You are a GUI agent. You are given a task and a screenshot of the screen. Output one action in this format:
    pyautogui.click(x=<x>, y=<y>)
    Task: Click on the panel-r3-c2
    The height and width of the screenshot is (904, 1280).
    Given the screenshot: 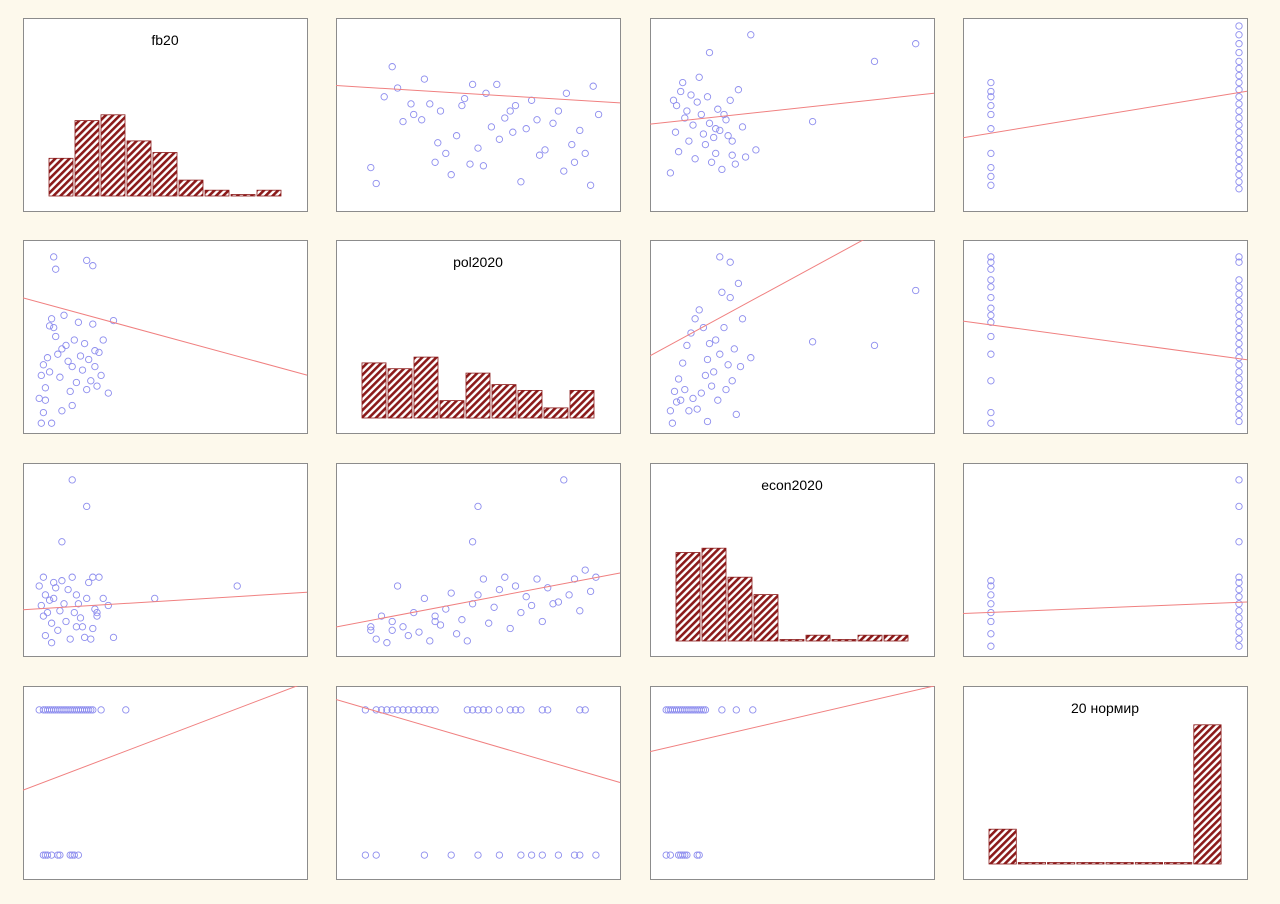 What is the action you would take?
    pyautogui.click(x=792, y=783)
    